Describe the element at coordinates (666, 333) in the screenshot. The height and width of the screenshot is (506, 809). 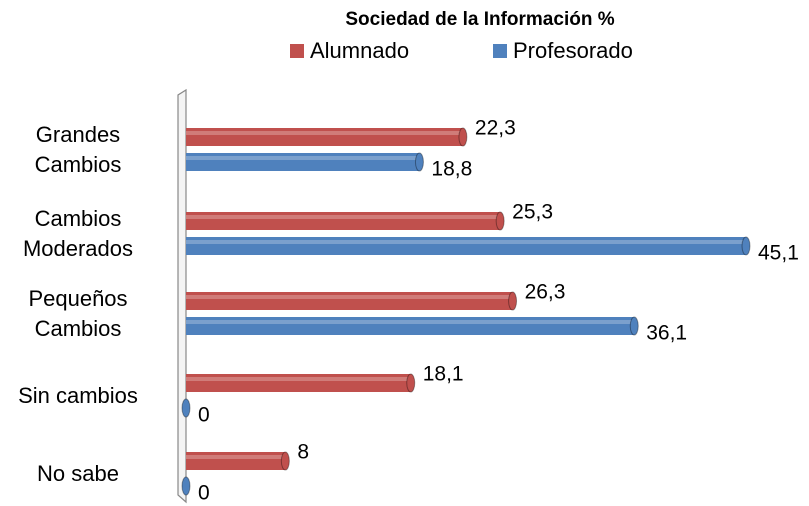
I see `data-label: 36,1` at that location.